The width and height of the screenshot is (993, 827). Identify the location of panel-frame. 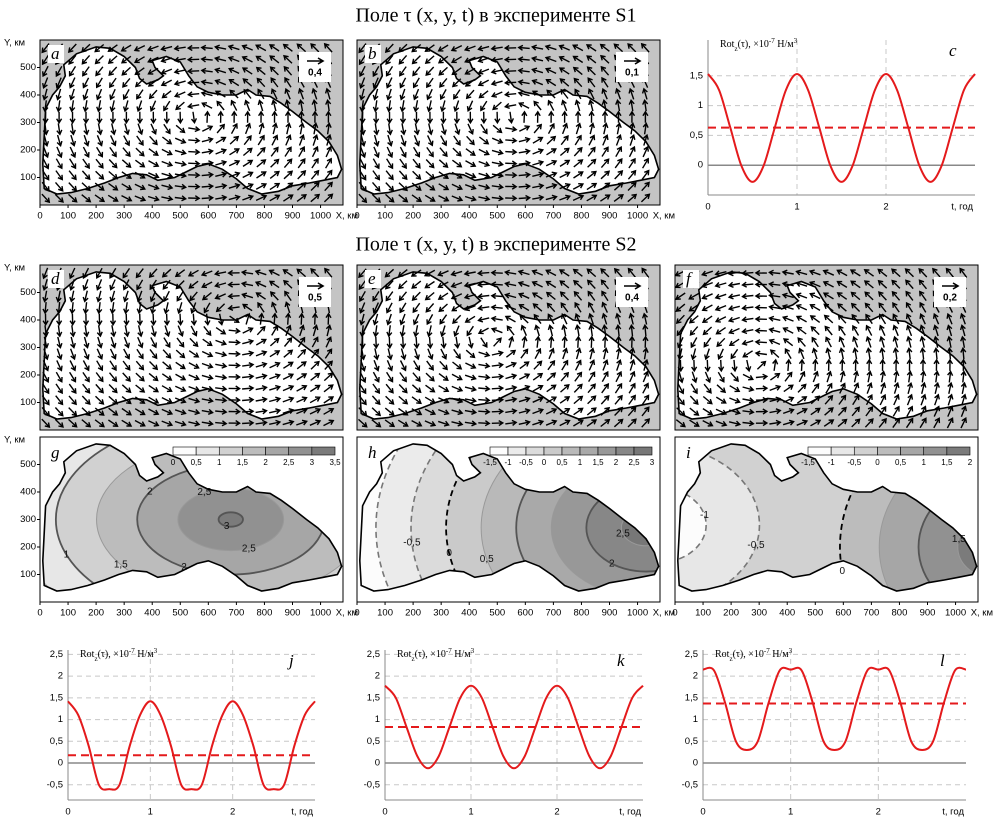
(508, 122).